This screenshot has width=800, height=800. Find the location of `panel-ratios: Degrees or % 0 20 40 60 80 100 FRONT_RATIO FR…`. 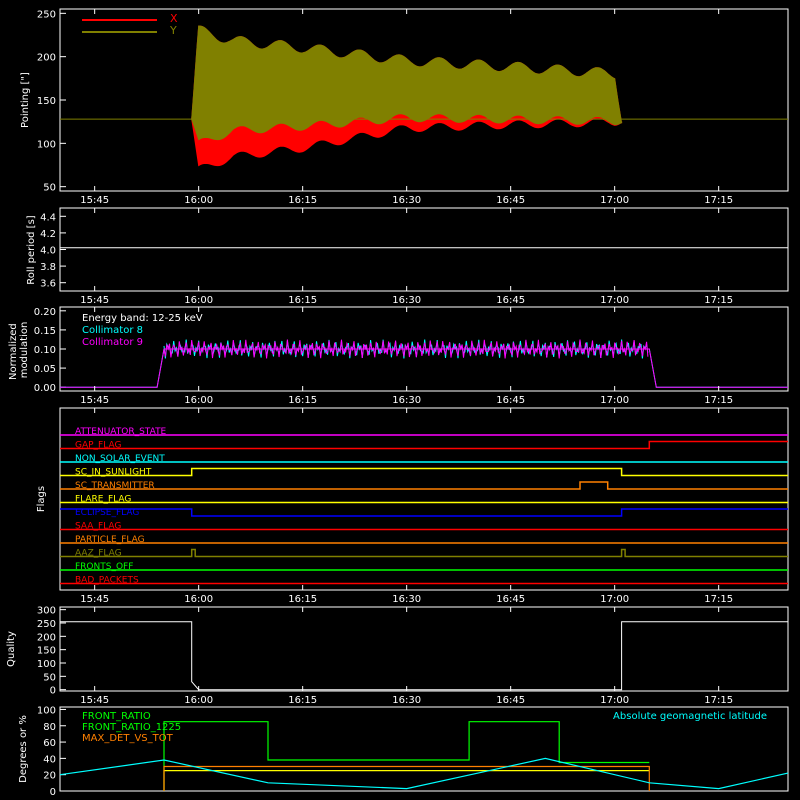

panel-ratios: Degrees or % 0 20 40 60 80 100 FRONT_RATIO FR… is located at coordinates (403, 751).